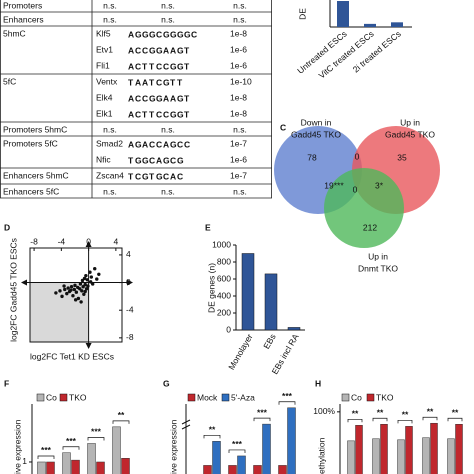 Image resolution: width=474 pixels, height=474 pixels. What do you see at coordinates (207, 397) in the screenshot?
I see `legend-label: Mock` at bounding box center [207, 397].